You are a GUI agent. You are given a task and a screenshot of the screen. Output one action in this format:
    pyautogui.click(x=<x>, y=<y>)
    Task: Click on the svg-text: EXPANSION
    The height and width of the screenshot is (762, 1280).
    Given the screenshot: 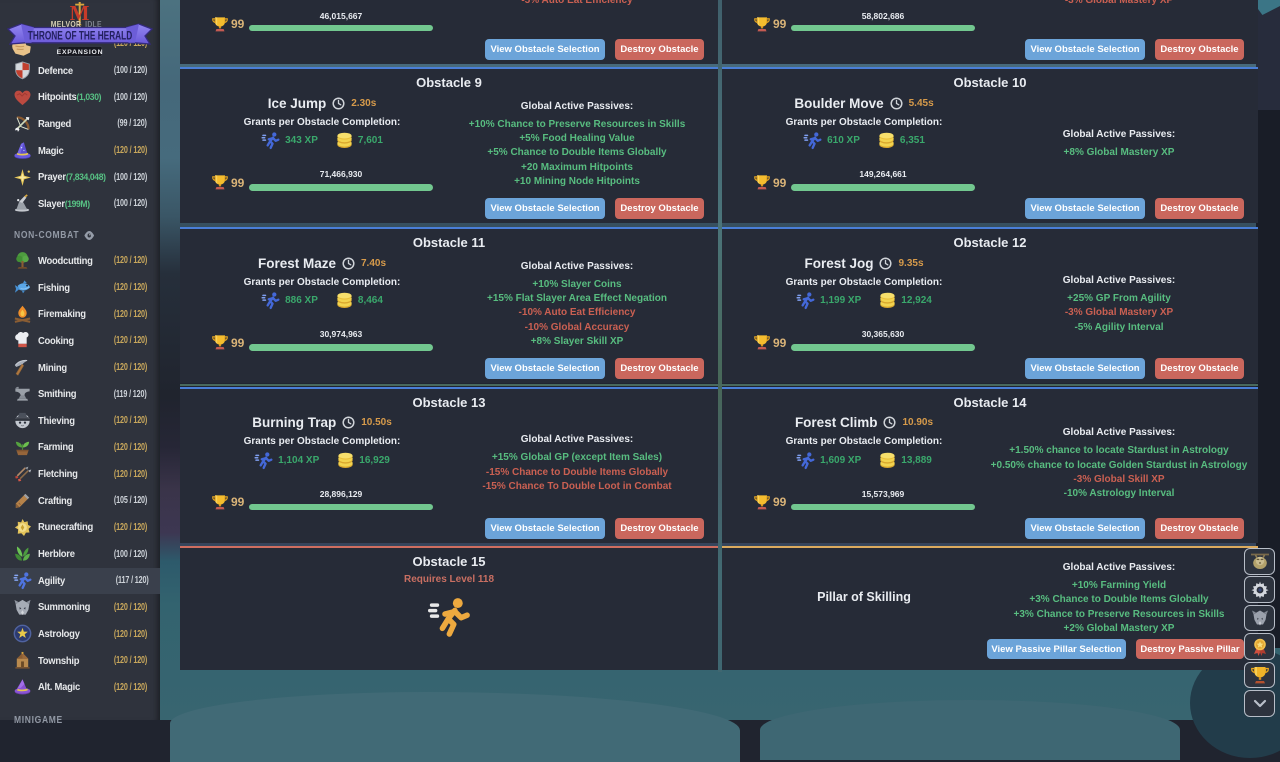 What is the action you would take?
    pyautogui.click(x=80, y=52)
    